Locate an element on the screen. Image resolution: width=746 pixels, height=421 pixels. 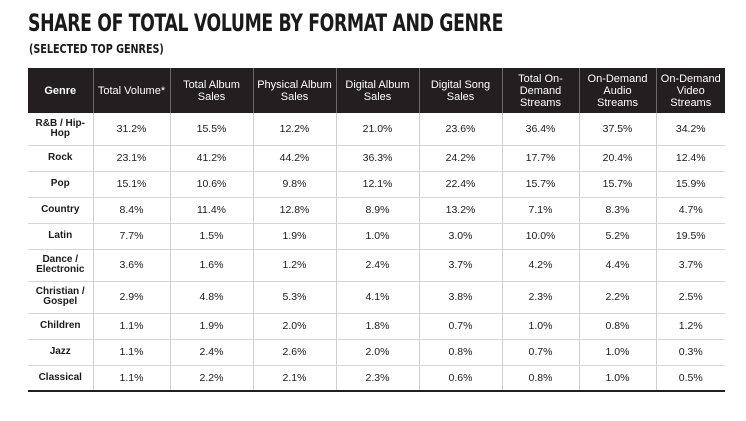
value-cell: 22.4% is located at coordinates (461, 184).